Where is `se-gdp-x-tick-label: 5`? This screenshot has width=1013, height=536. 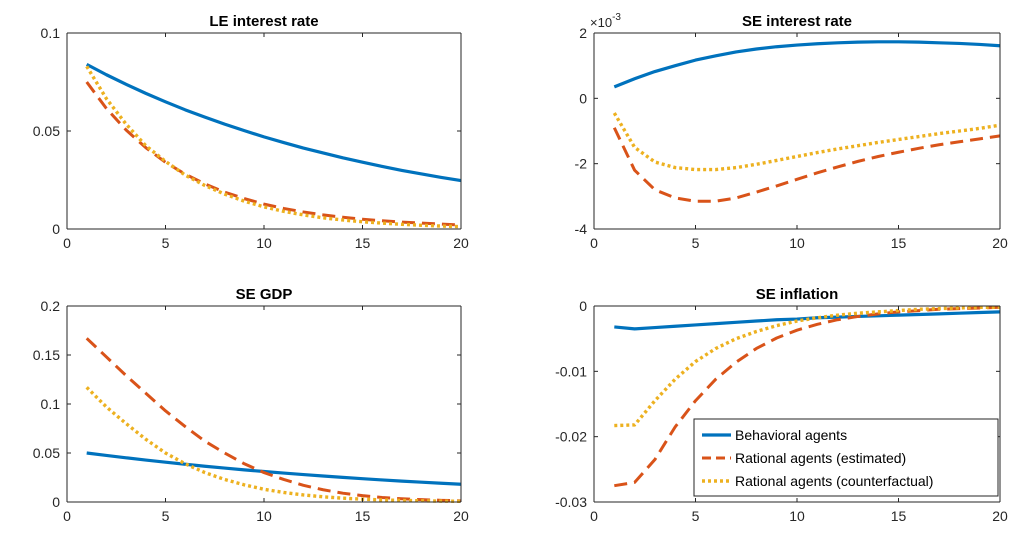
se-gdp-x-tick-label: 5 is located at coordinates (166, 516).